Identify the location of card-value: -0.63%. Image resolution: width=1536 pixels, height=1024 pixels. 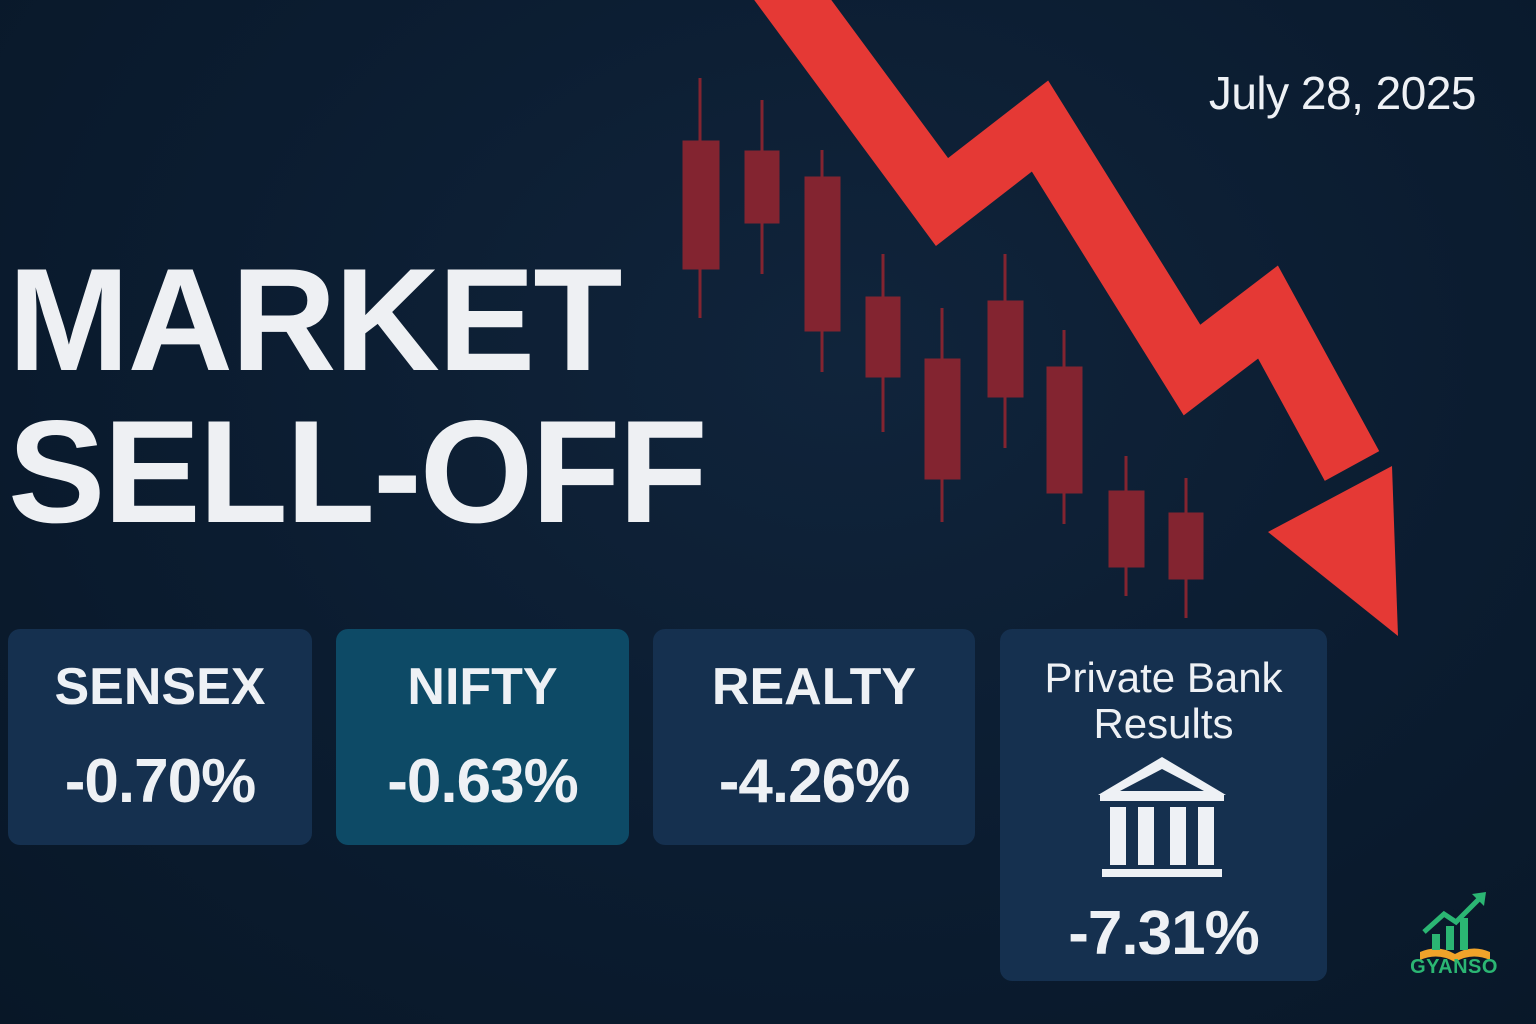
(482, 782).